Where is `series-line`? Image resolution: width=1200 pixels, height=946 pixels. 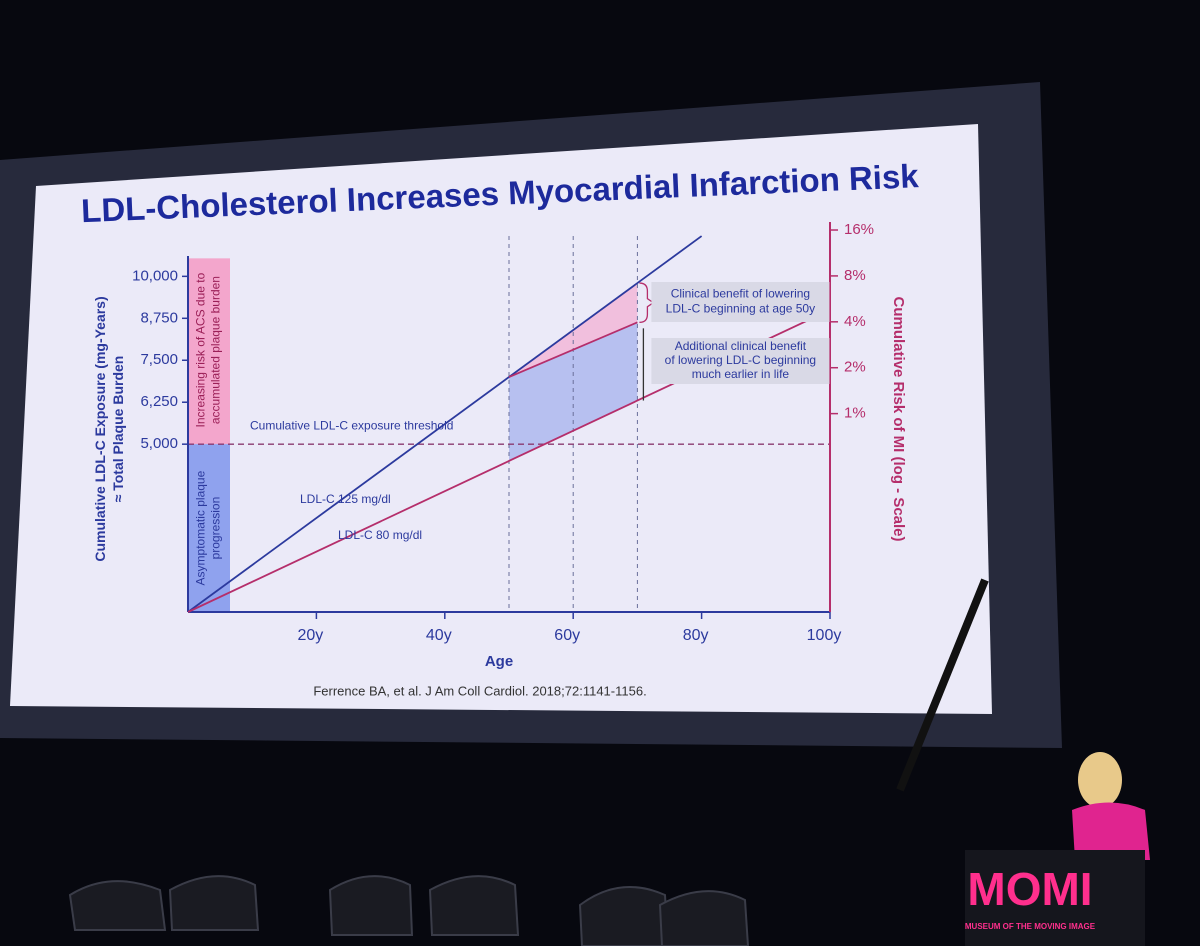
series-line is located at coordinates (573, 349).